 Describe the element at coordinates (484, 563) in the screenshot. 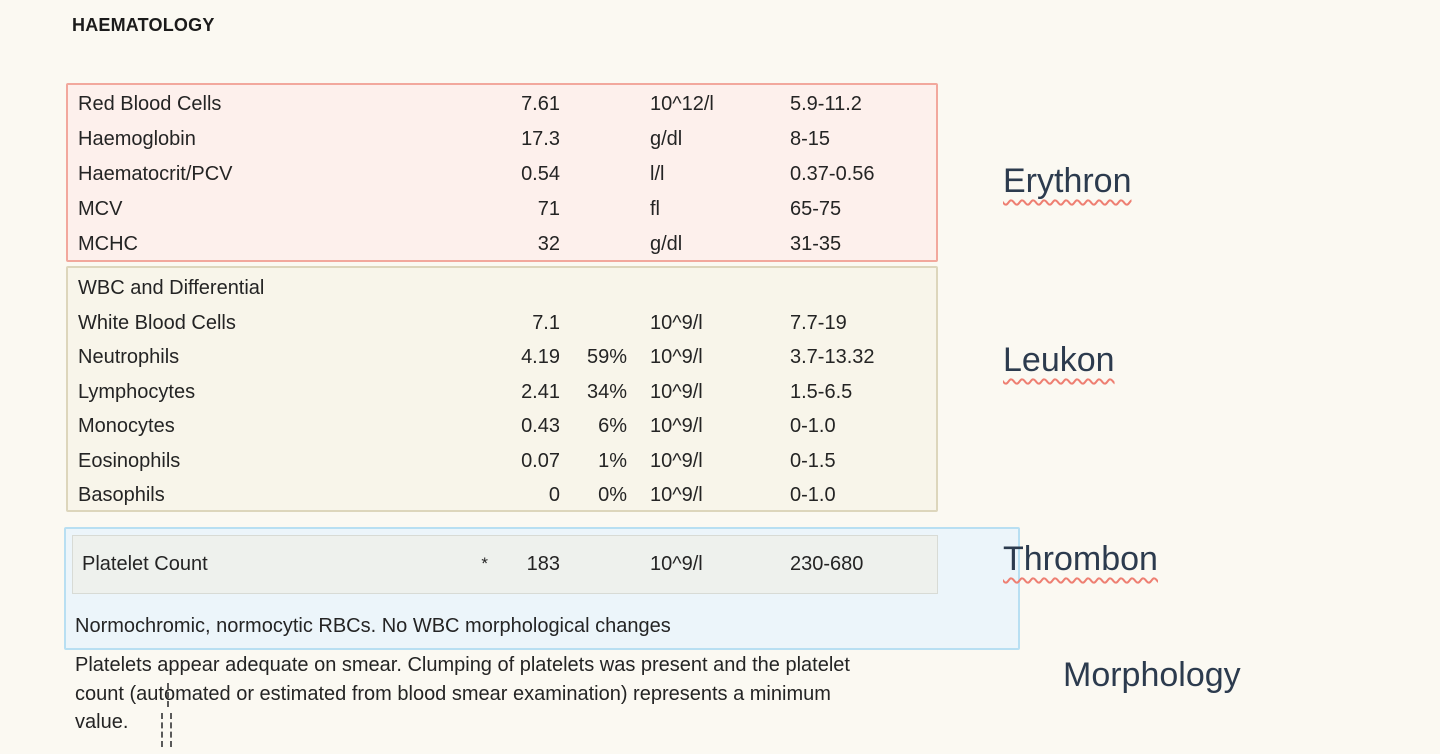

I see `abnormal-flag: *` at that location.